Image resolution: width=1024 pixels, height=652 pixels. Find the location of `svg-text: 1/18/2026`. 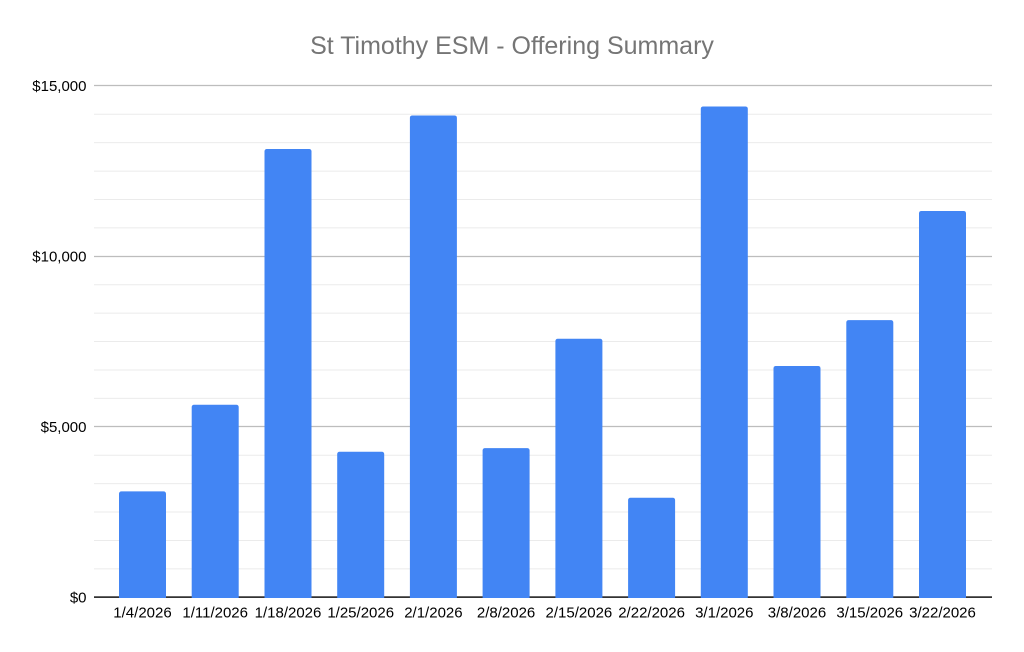

svg-text: 1/18/2026 is located at coordinates (288, 612).